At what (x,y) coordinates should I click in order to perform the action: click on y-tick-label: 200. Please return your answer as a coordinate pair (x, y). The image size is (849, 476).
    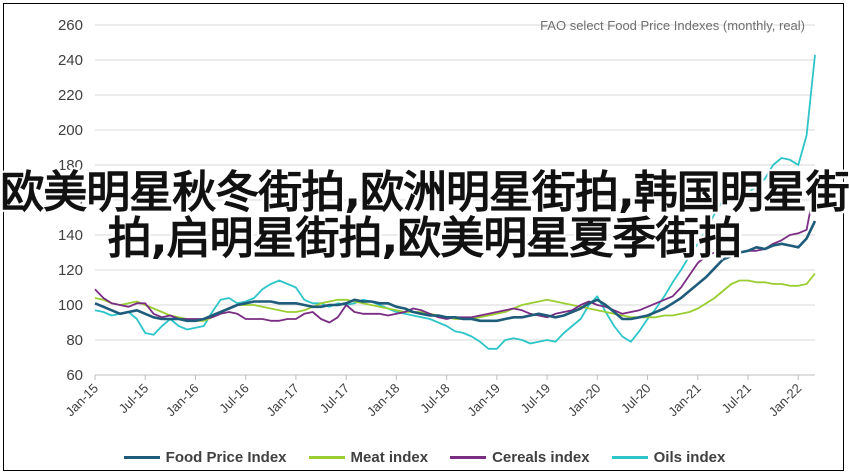
    Looking at the image, I should click on (70, 130).